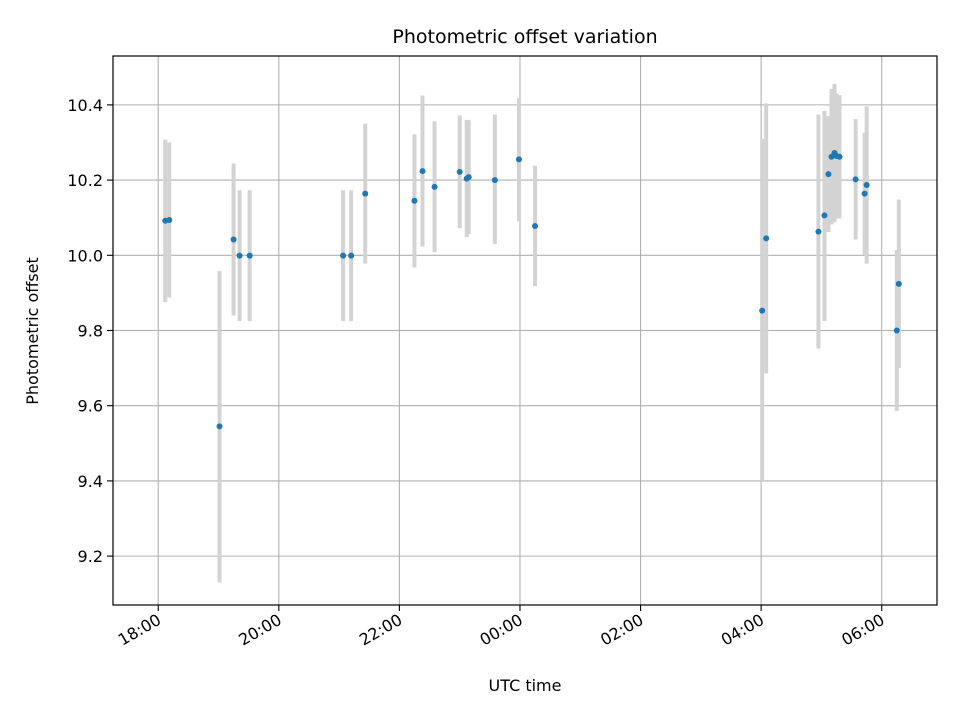  Describe the element at coordinates (524, 37) in the screenshot. I see `chart-title: Photometric offset variation` at that location.